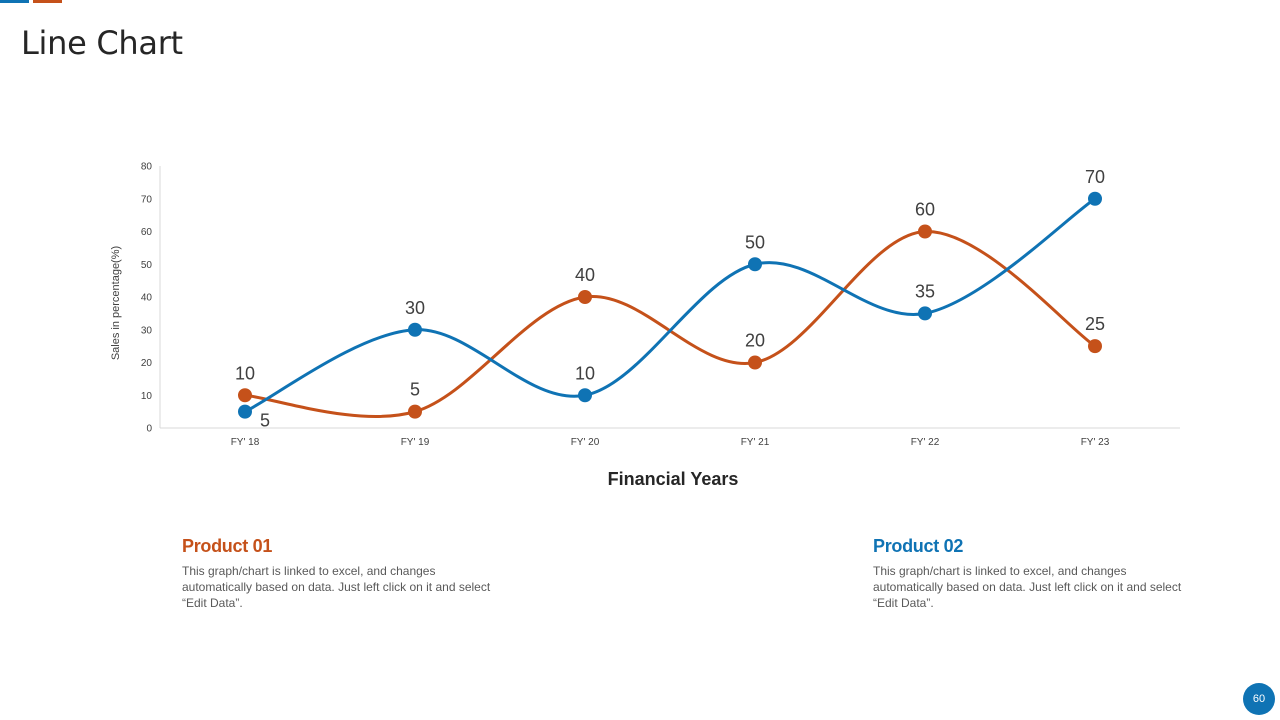 Image resolution: width=1280 pixels, height=720 pixels. What do you see at coordinates (147, 363) in the screenshot?
I see `y-tick-label: 20` at bounding box center [147, 363].